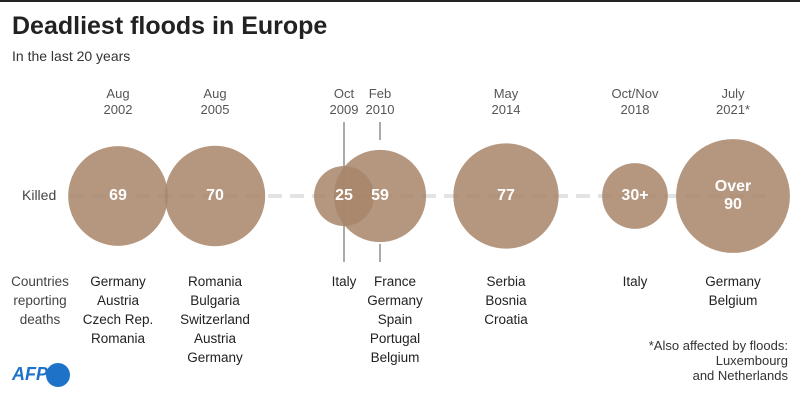 This screenshot has width=800, height=400. I want to click on value-label: 77, so click(506, 195).